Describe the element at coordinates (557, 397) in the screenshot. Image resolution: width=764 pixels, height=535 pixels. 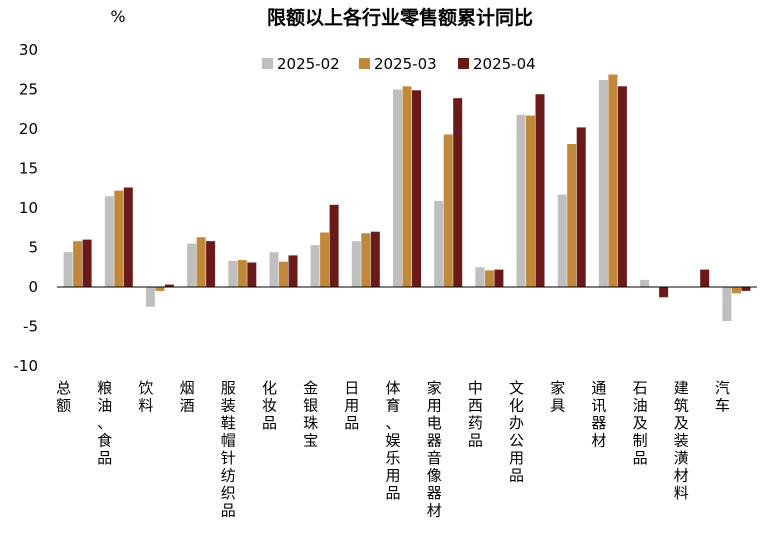
I see `category-label: 家具` at that location.